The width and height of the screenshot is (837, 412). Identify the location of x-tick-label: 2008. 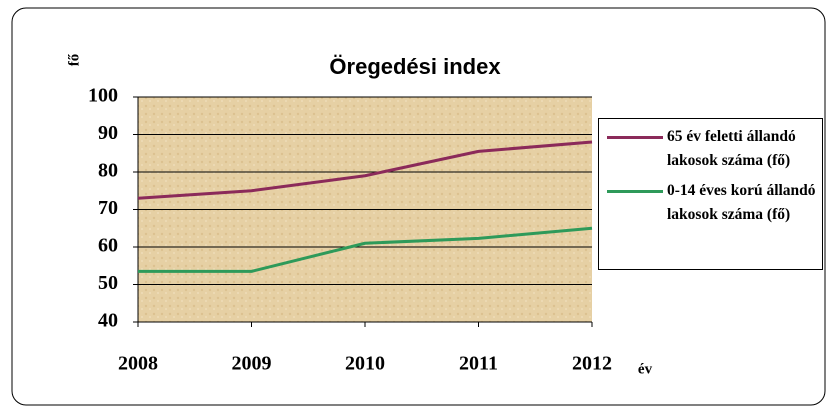
(138, 364).